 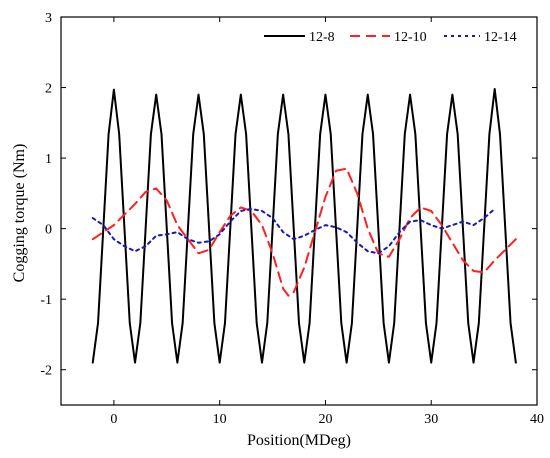 What do you see at coordinates (537, 419) in the screenshot?
I see `x-tick-label: 40` at bounding box center [537, 419].